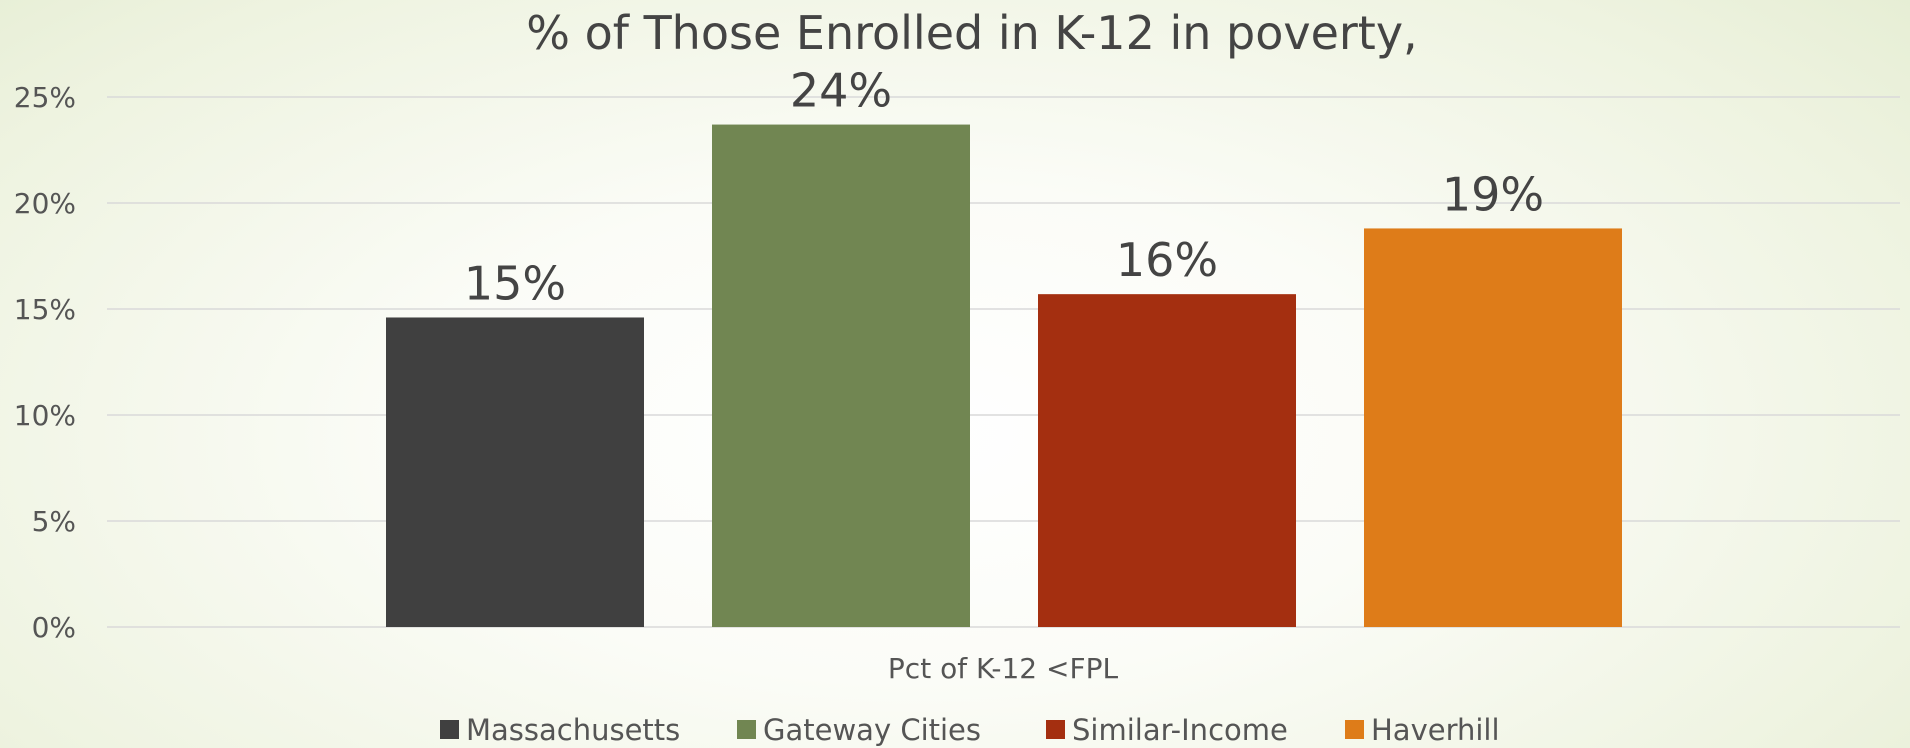 The image size is (1910, 748). I want to click on legend-item-gateway-cities: Gateway Cities, so click(859, 730).